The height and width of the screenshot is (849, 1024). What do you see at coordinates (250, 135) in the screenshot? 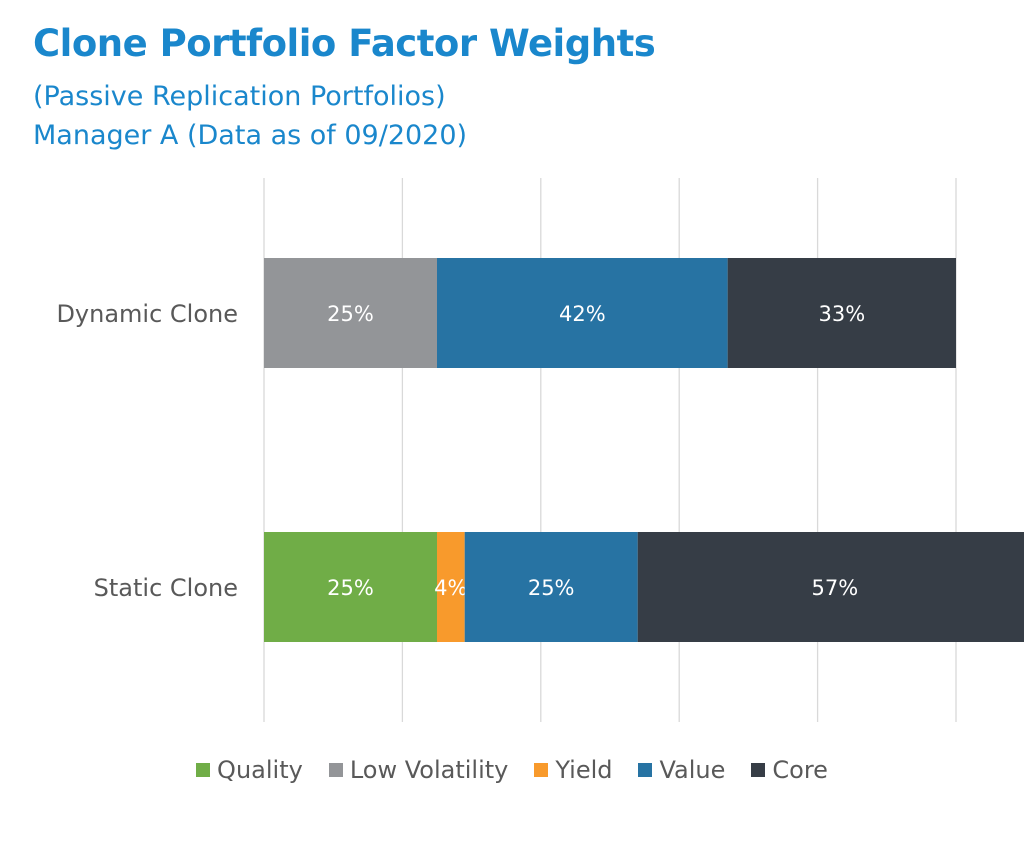
I see `chart-subtitle-line-2: Manager A (Data as of 09/2020)` at bounding box center [250, 135].